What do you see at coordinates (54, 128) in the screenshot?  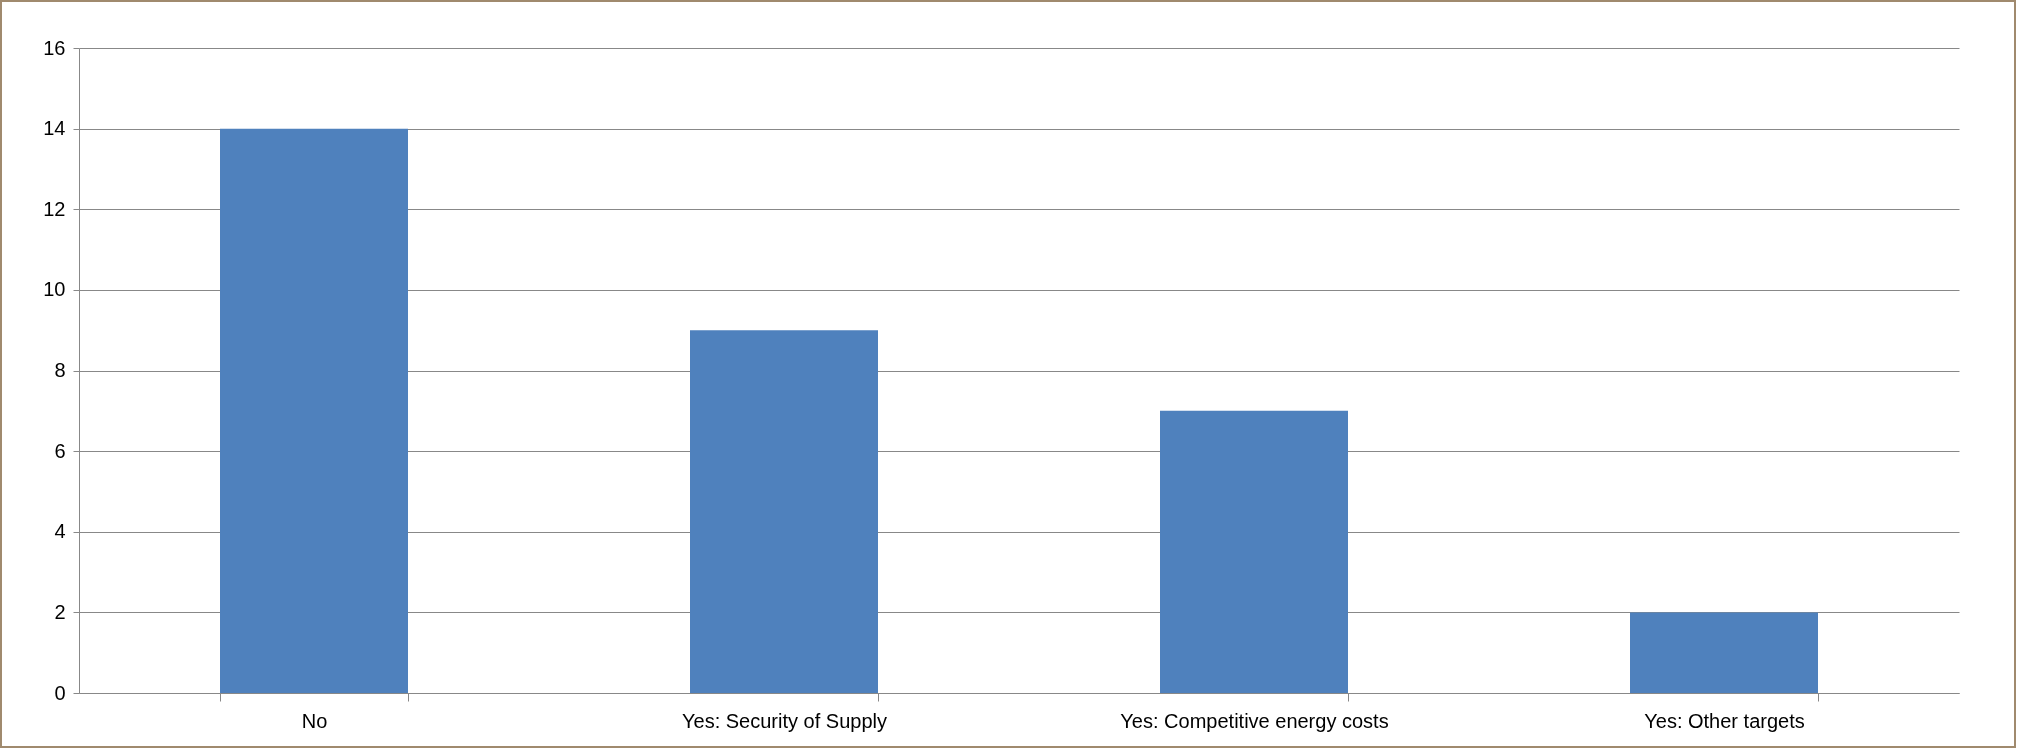 I see `y-tick-label: 14` at bounding box center [54, 128].